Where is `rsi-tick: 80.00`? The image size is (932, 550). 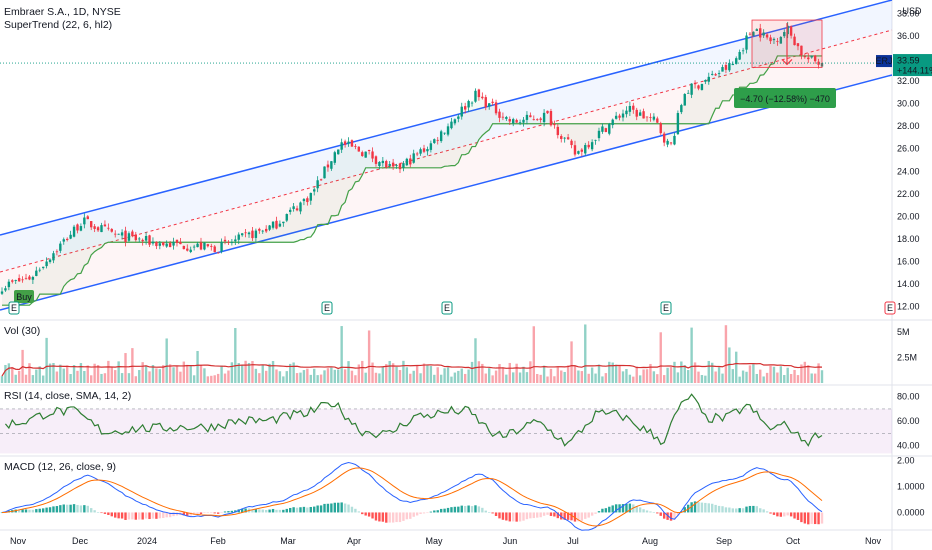
rsi-tick: 80.00 is located at coordinates (908, 397).